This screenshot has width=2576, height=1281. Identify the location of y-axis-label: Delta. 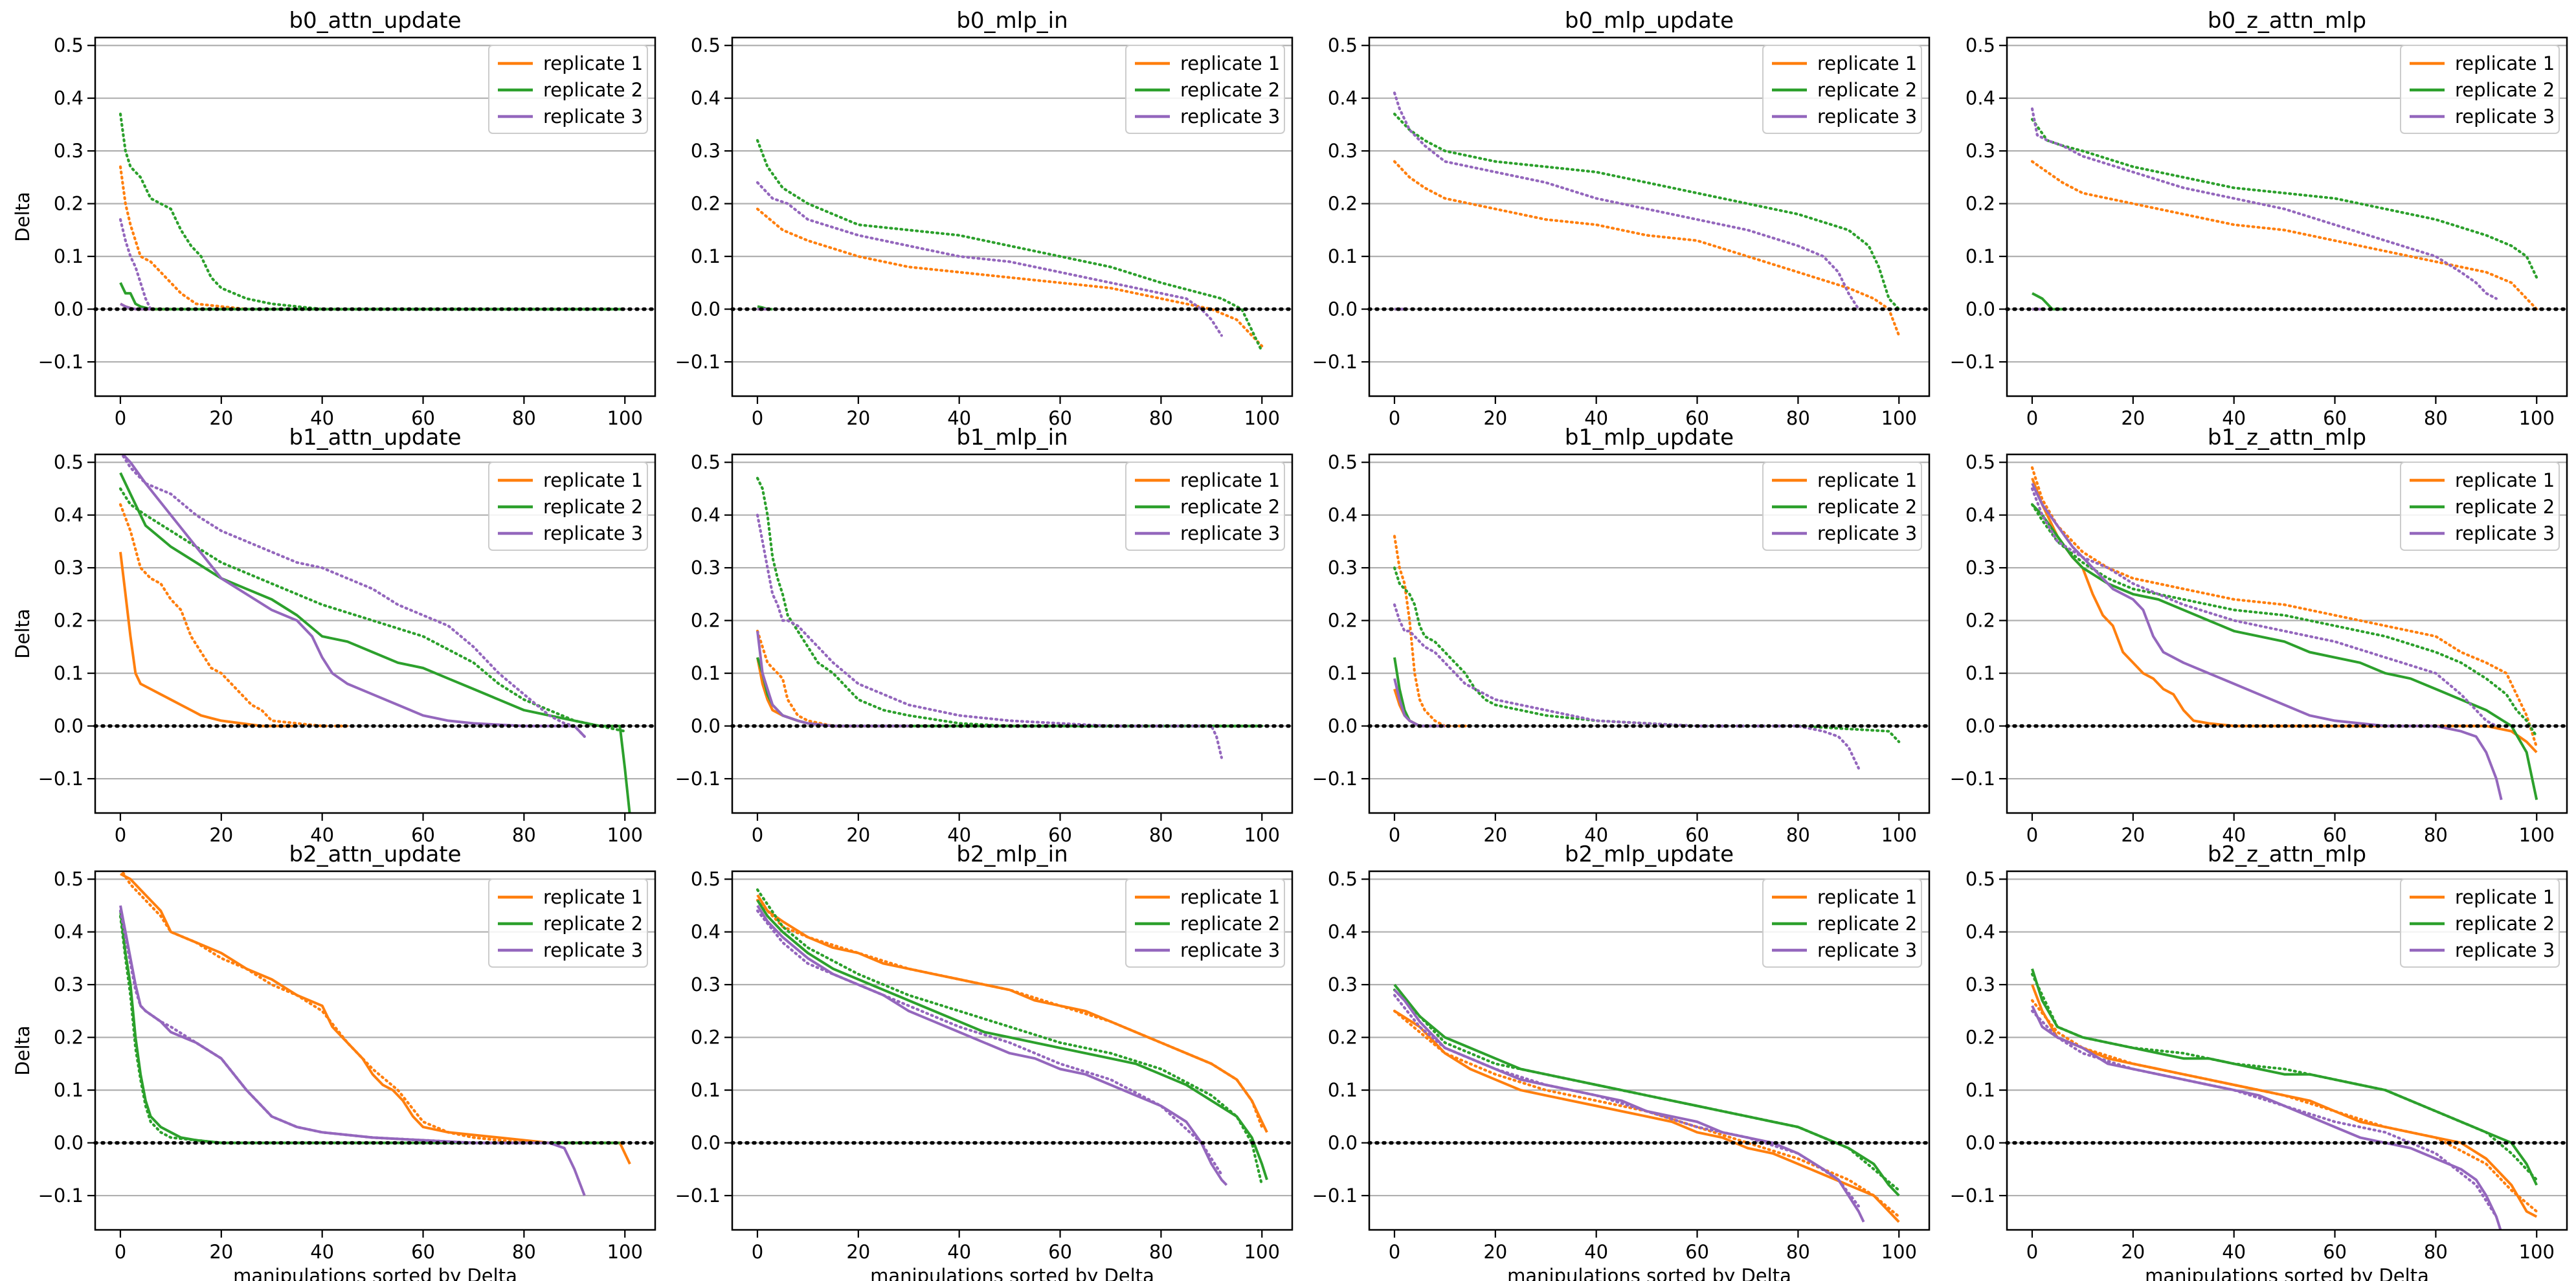
(23, 216).